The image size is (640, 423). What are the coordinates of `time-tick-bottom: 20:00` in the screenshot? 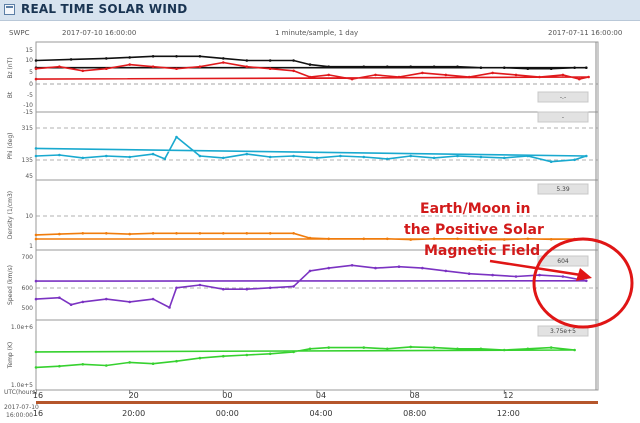 It's located at (133, 413).